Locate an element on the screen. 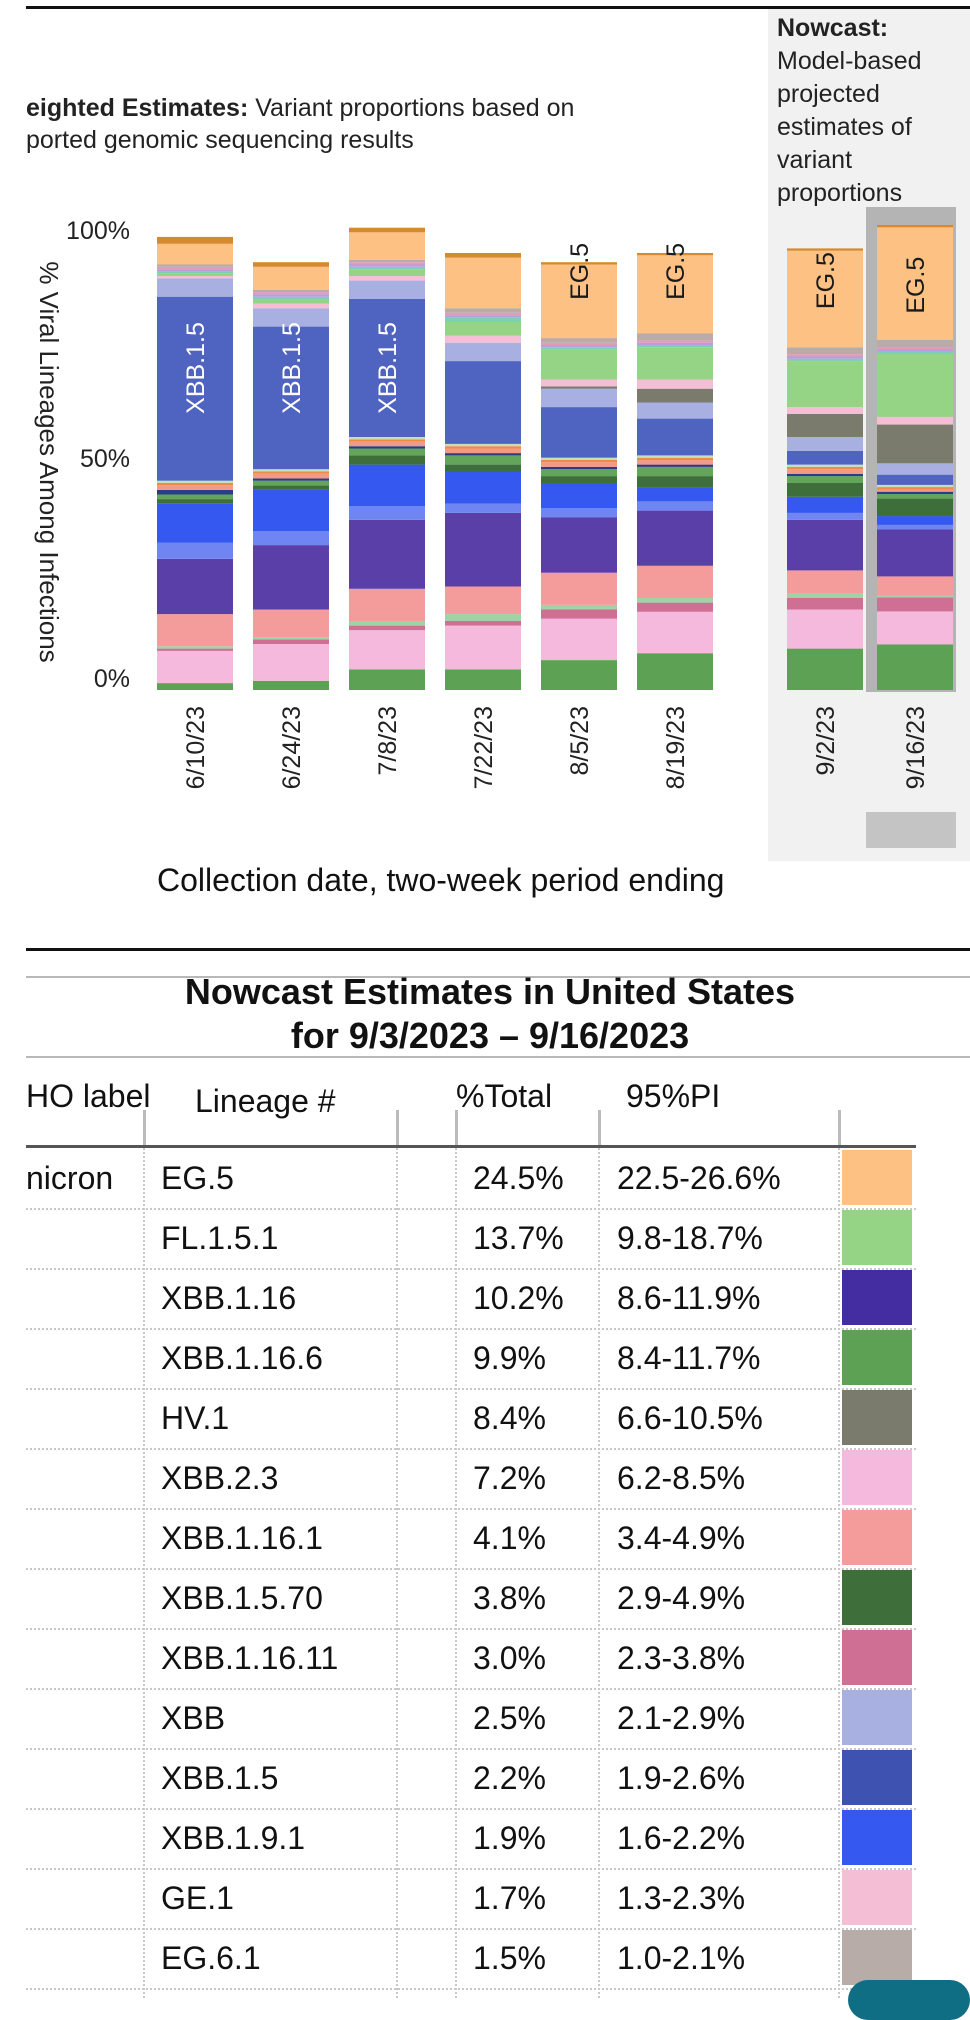 This screenshot has height=2020, width=970. pi-cell: 9.8-18.7% is located at coordinates (690, 1238).